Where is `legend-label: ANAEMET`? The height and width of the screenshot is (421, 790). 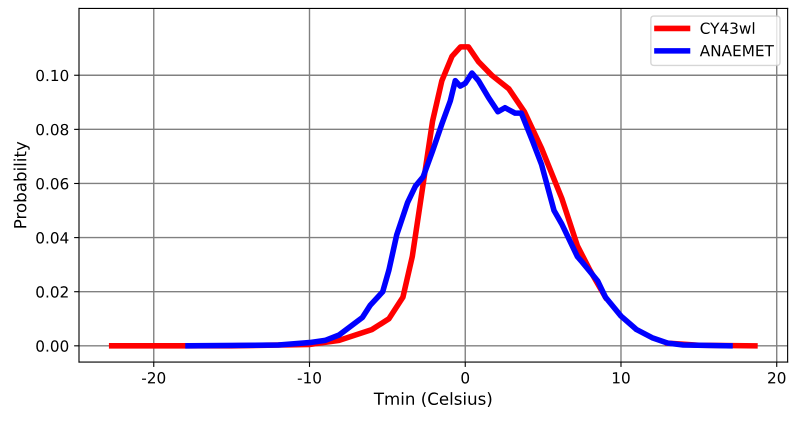 legend-label: ANAEMET is located at coordinates (737, 50).